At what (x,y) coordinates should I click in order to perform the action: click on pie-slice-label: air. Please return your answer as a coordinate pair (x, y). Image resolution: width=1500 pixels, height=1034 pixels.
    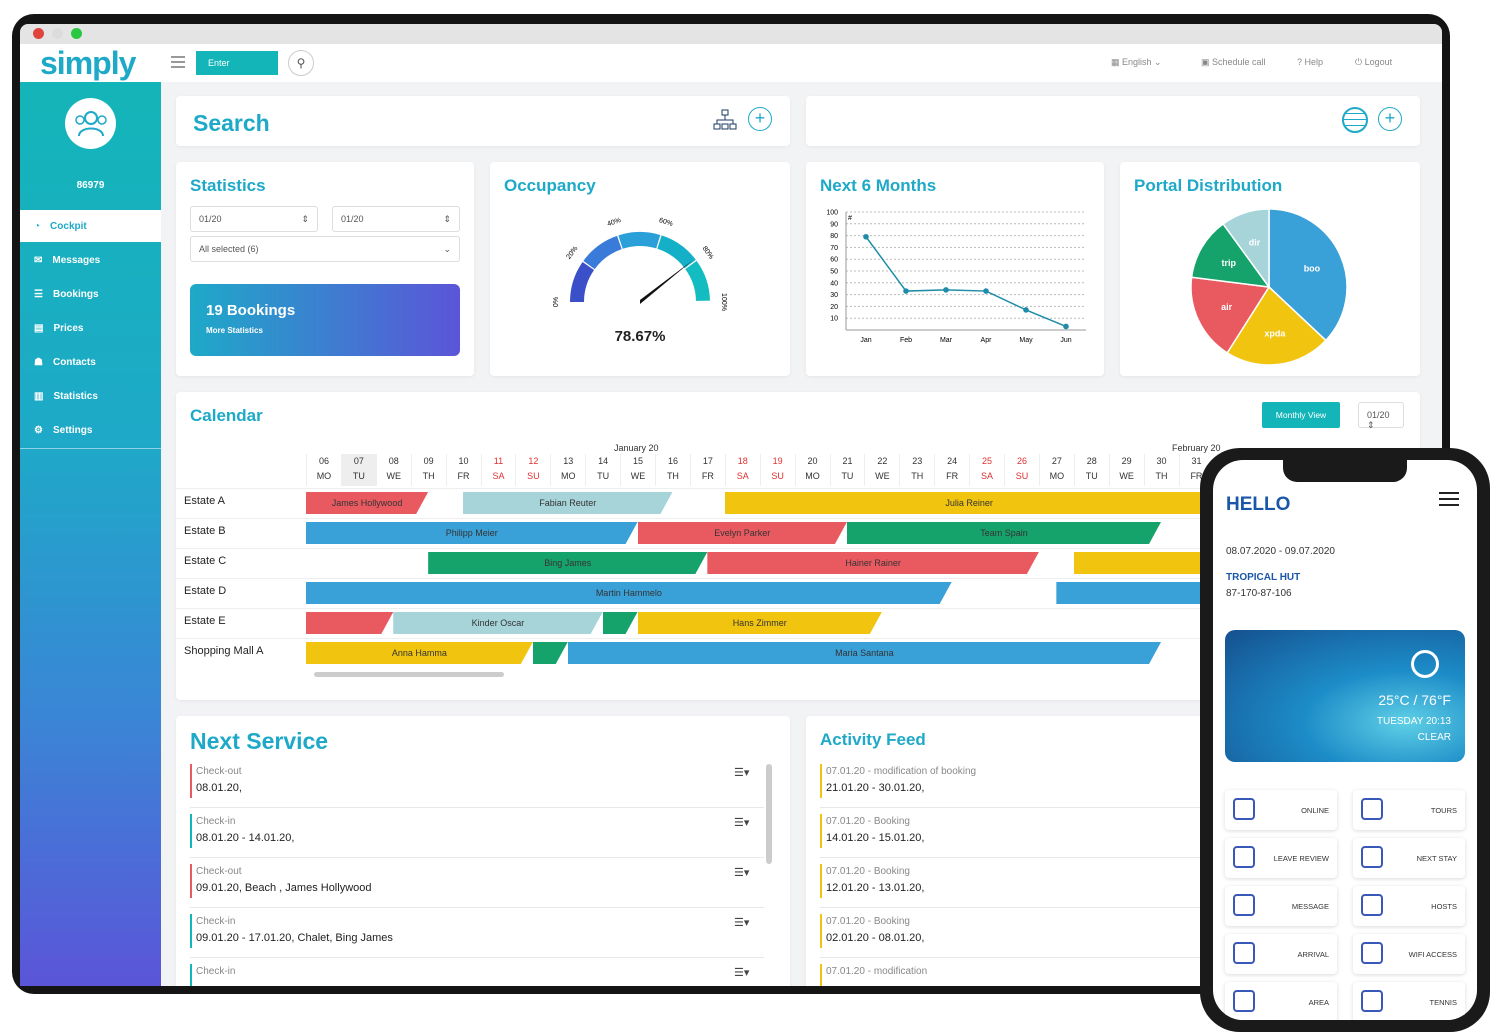
    Looking at the image, I should click on (1227, 307).